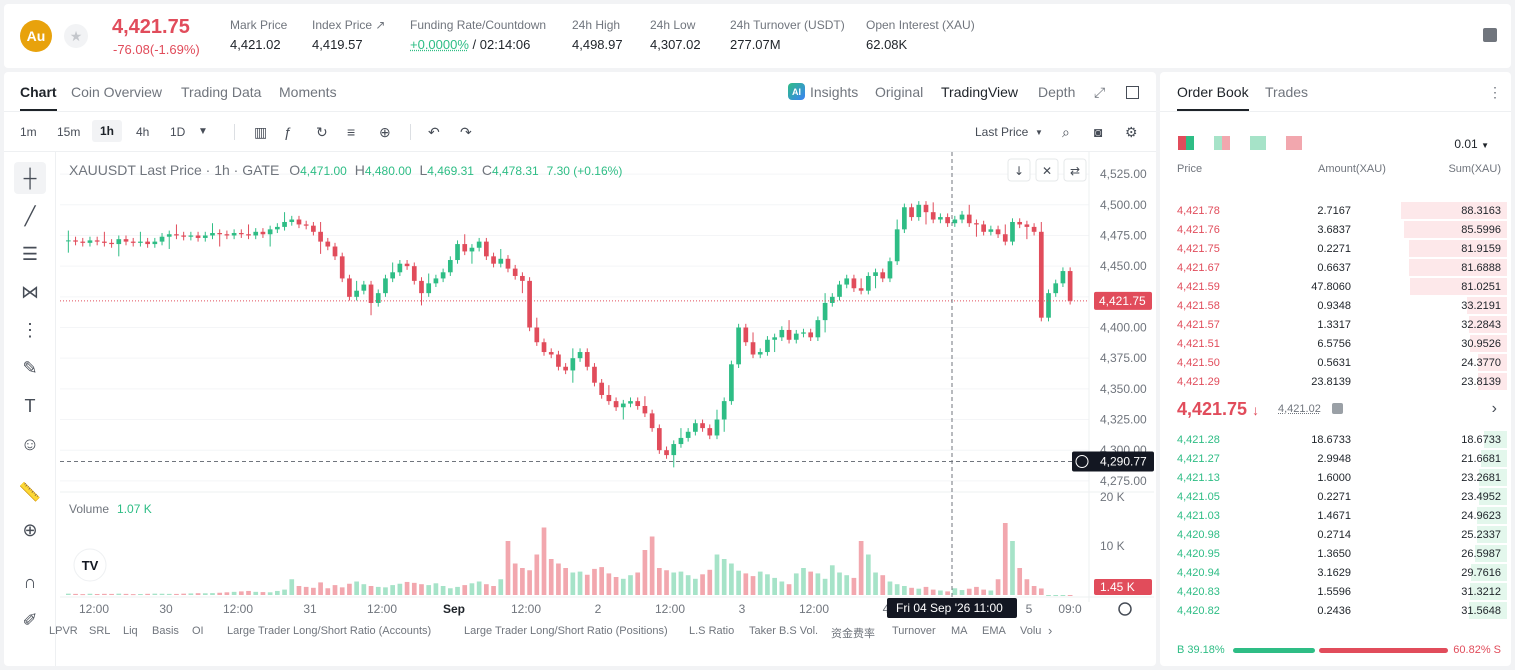 Image resolution: width=1515 pixels, height=670 pixels. What do you see at coordinates (1471, 144) in the screenshot?
I see `precision-select: 0.01 ▼` at bounding box center [1471, 144].